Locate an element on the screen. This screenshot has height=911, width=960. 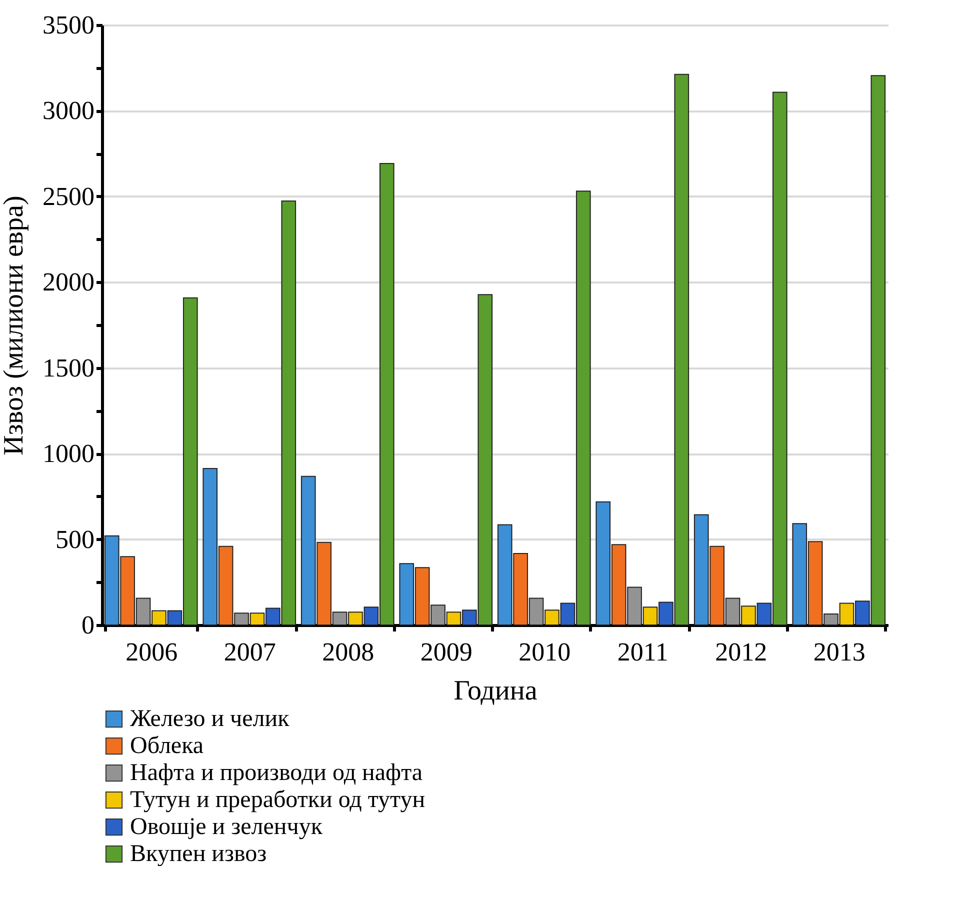
legend-label: Овошје и зеленчук is located at coordinates (226, 827).